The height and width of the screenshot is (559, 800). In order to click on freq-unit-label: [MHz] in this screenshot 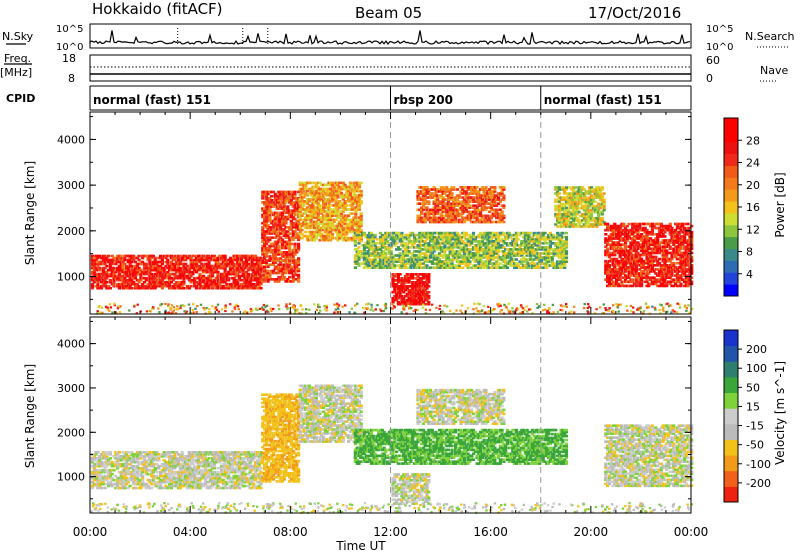, I will do `click(16, 72)`.